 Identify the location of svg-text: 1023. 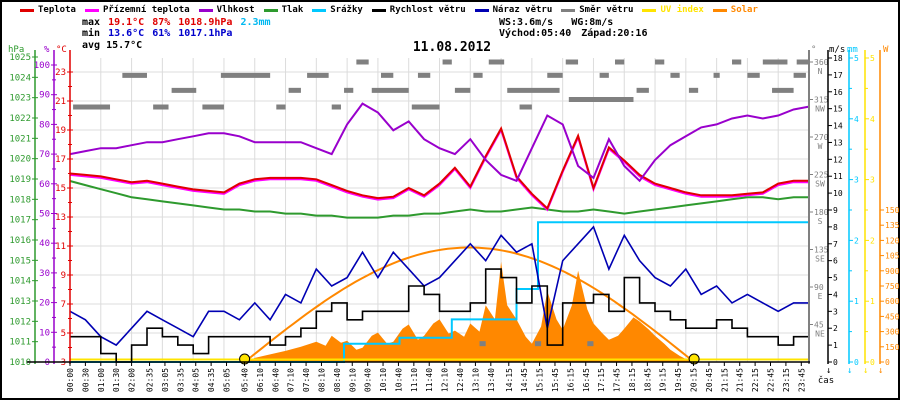
(20, 99).